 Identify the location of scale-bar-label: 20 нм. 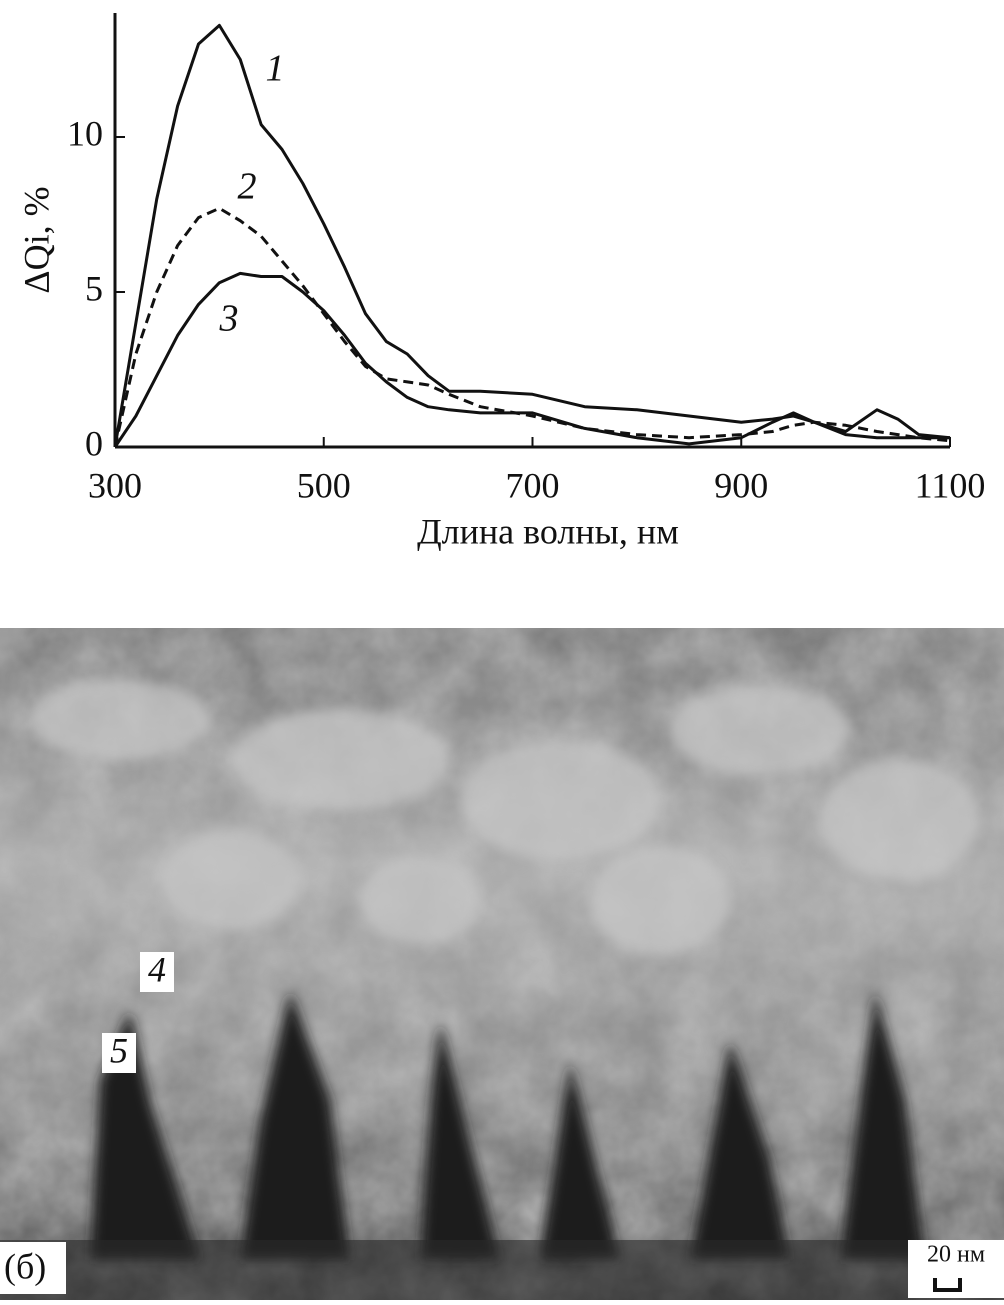
(956, 1255).